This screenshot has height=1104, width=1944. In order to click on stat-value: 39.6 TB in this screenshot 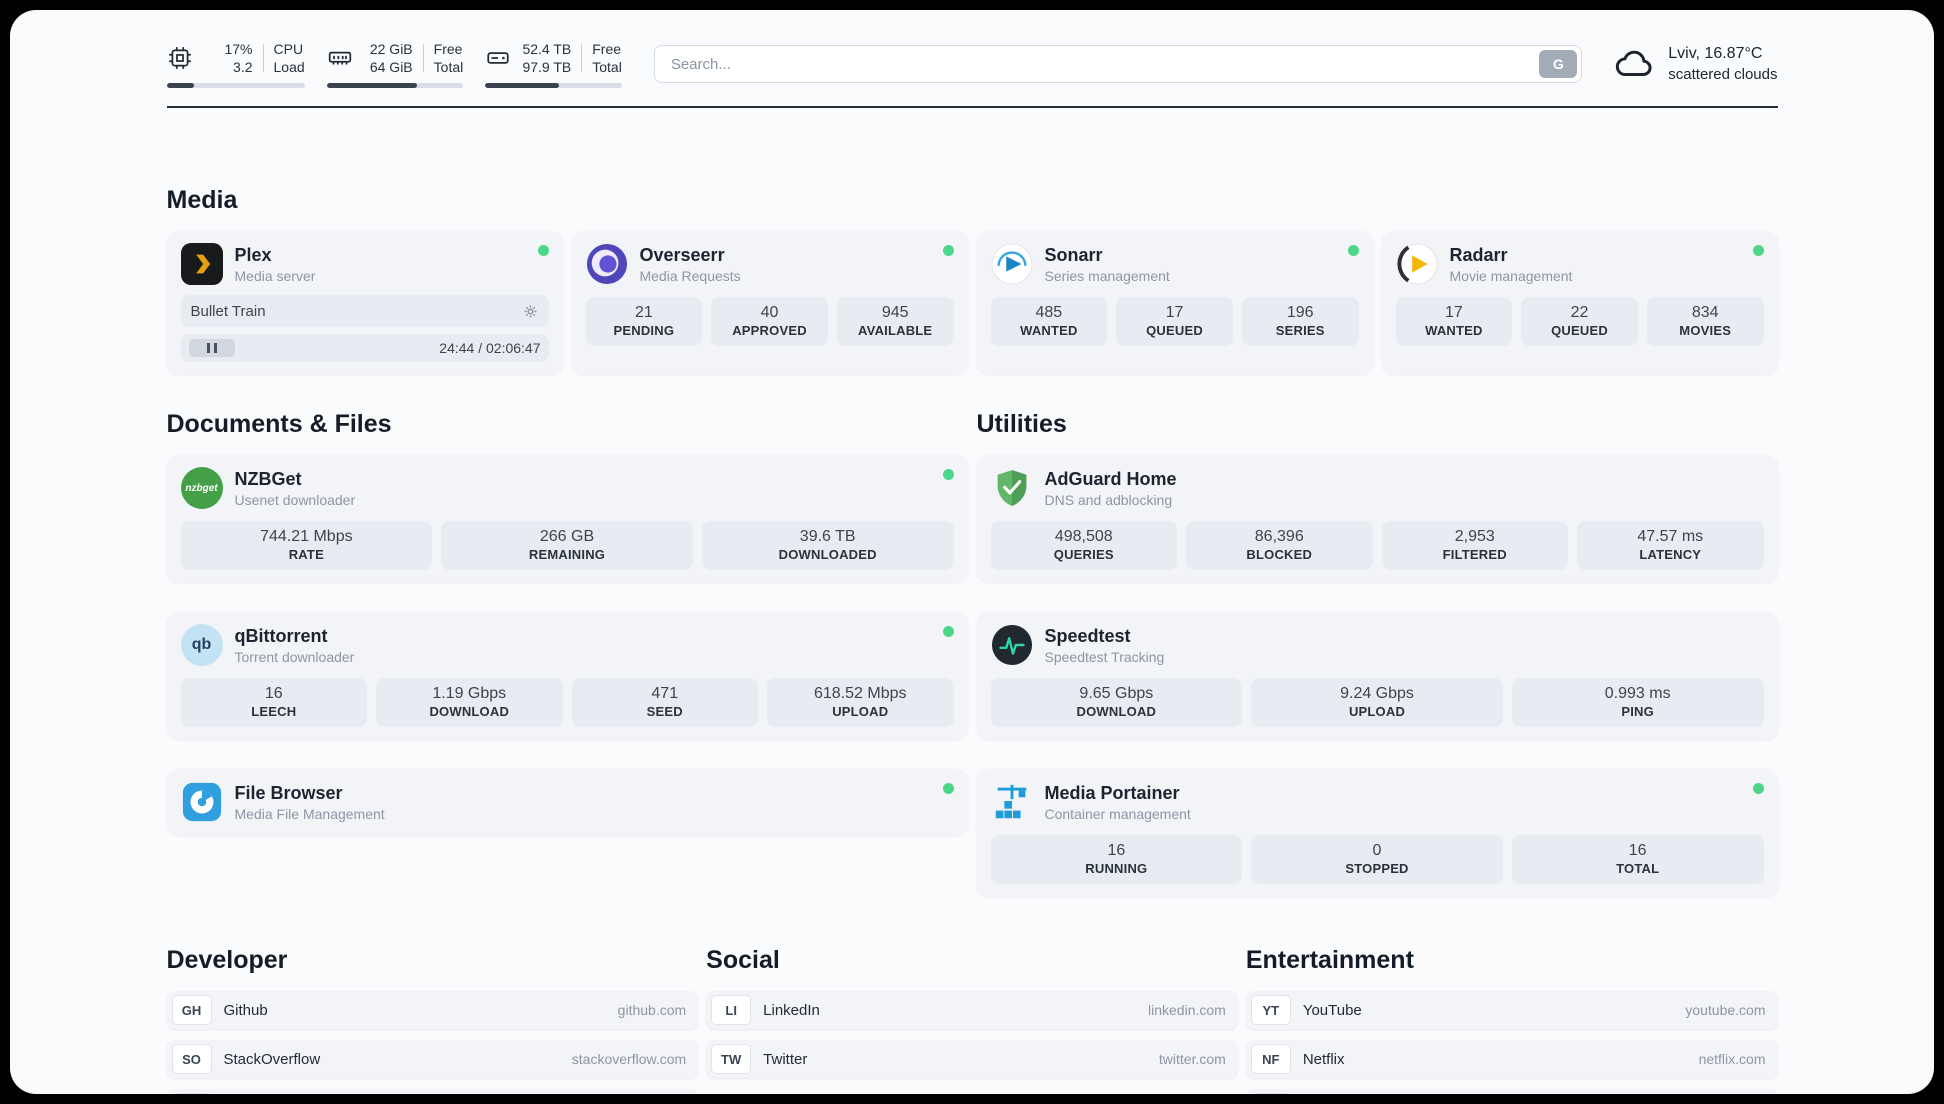, I will do `click(827, 537)`.